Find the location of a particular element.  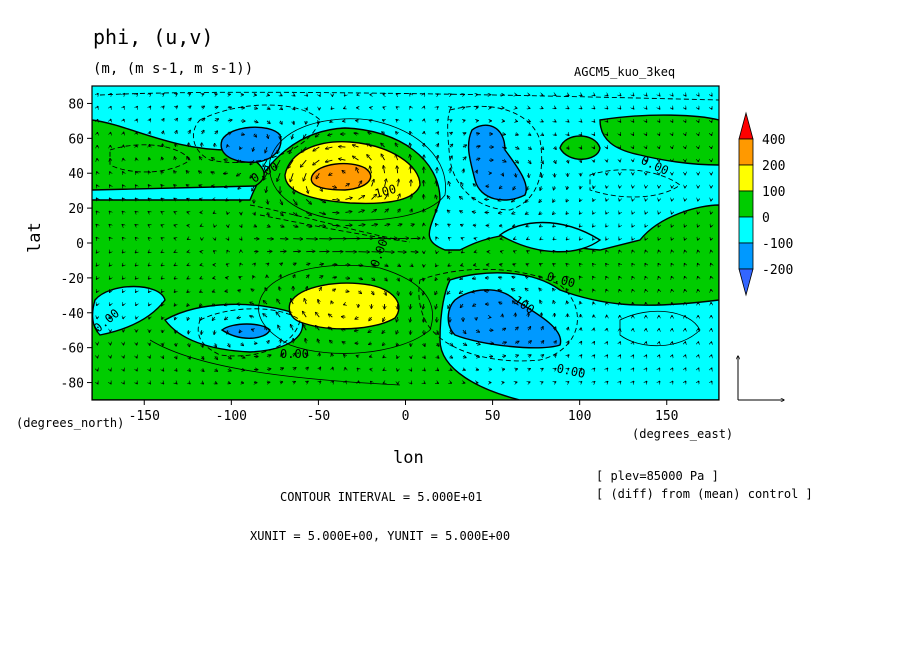

vector-units: XUNIT = 5.000E+00, YUNIT = 5.000E+00 is located at coordinates (380, 536).